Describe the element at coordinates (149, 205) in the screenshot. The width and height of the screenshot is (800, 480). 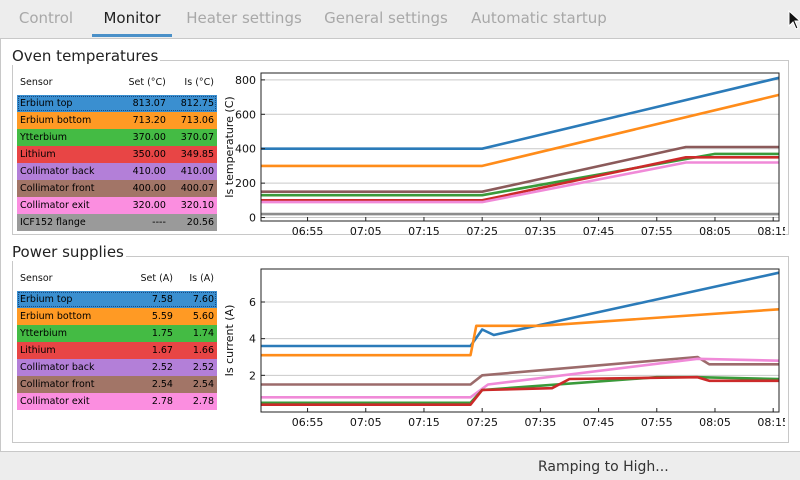
I see `set-value-cell: 320.00` at that location.